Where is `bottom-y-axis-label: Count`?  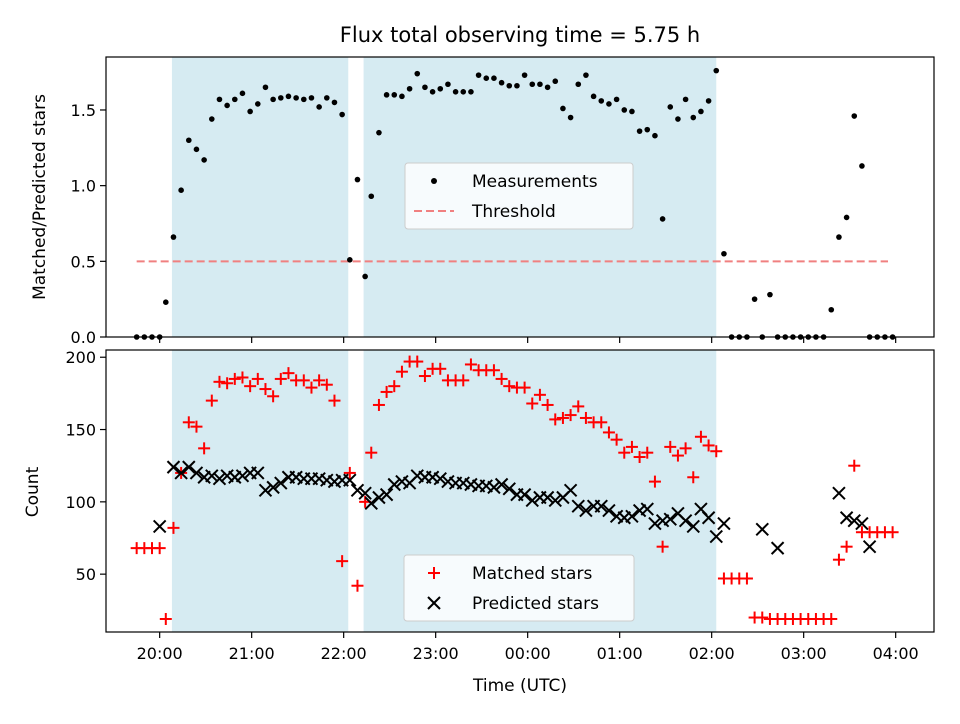
bottom-y-axis-label: Count is located at coordinates (33, 491).